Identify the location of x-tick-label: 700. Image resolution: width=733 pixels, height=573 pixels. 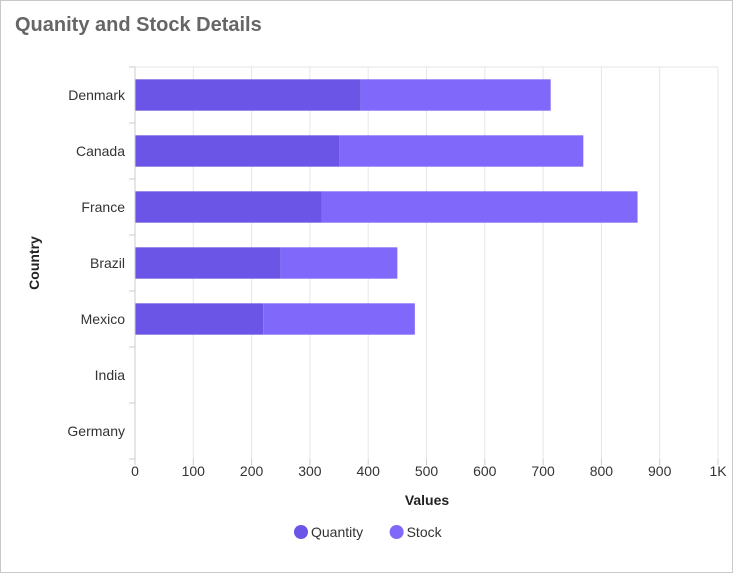
(543, 471).